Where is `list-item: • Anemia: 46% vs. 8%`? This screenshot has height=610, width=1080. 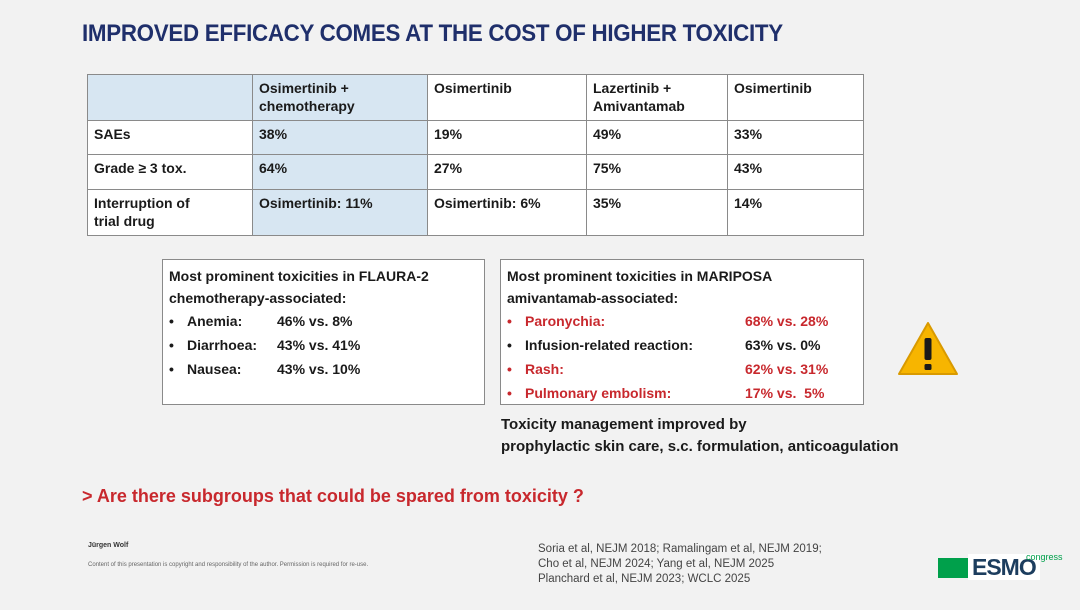
list-item: • Anemia: 46% vs. 8% is located at coordinates (323, 321).